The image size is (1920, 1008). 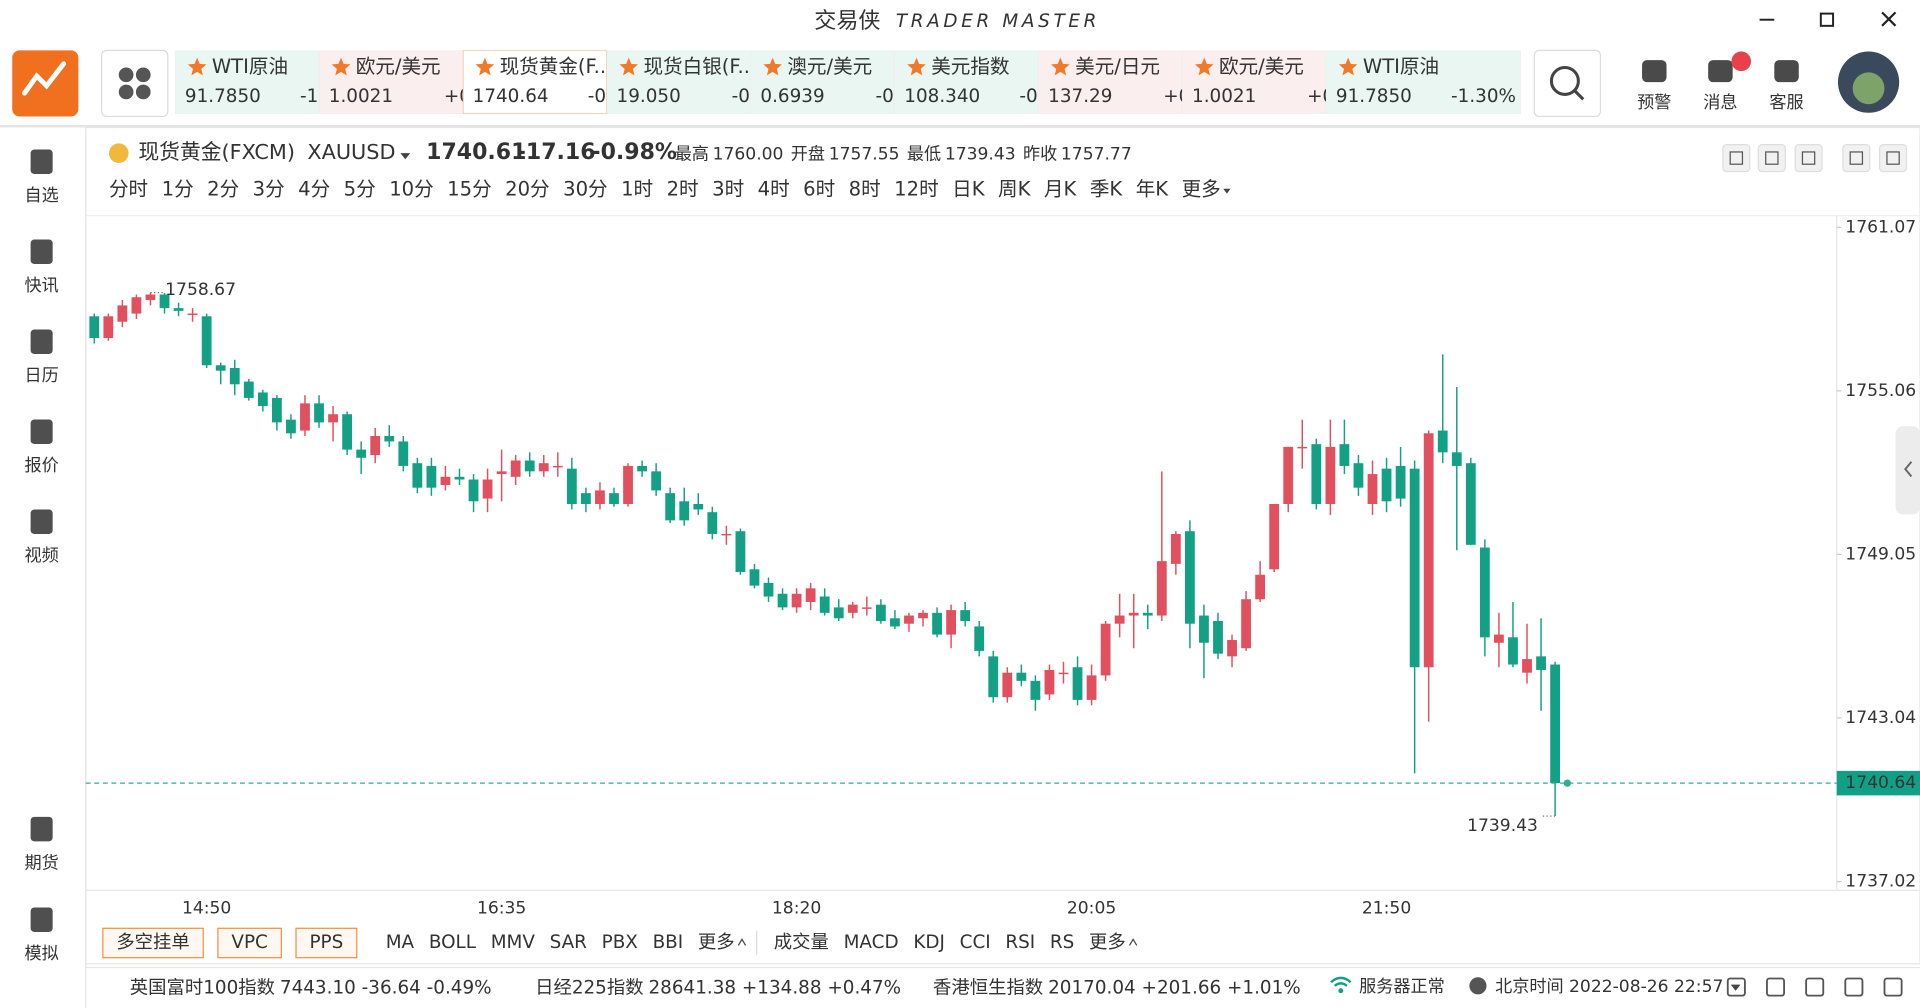 I want to click on period-option: 8时, so click(x=865, y=188).